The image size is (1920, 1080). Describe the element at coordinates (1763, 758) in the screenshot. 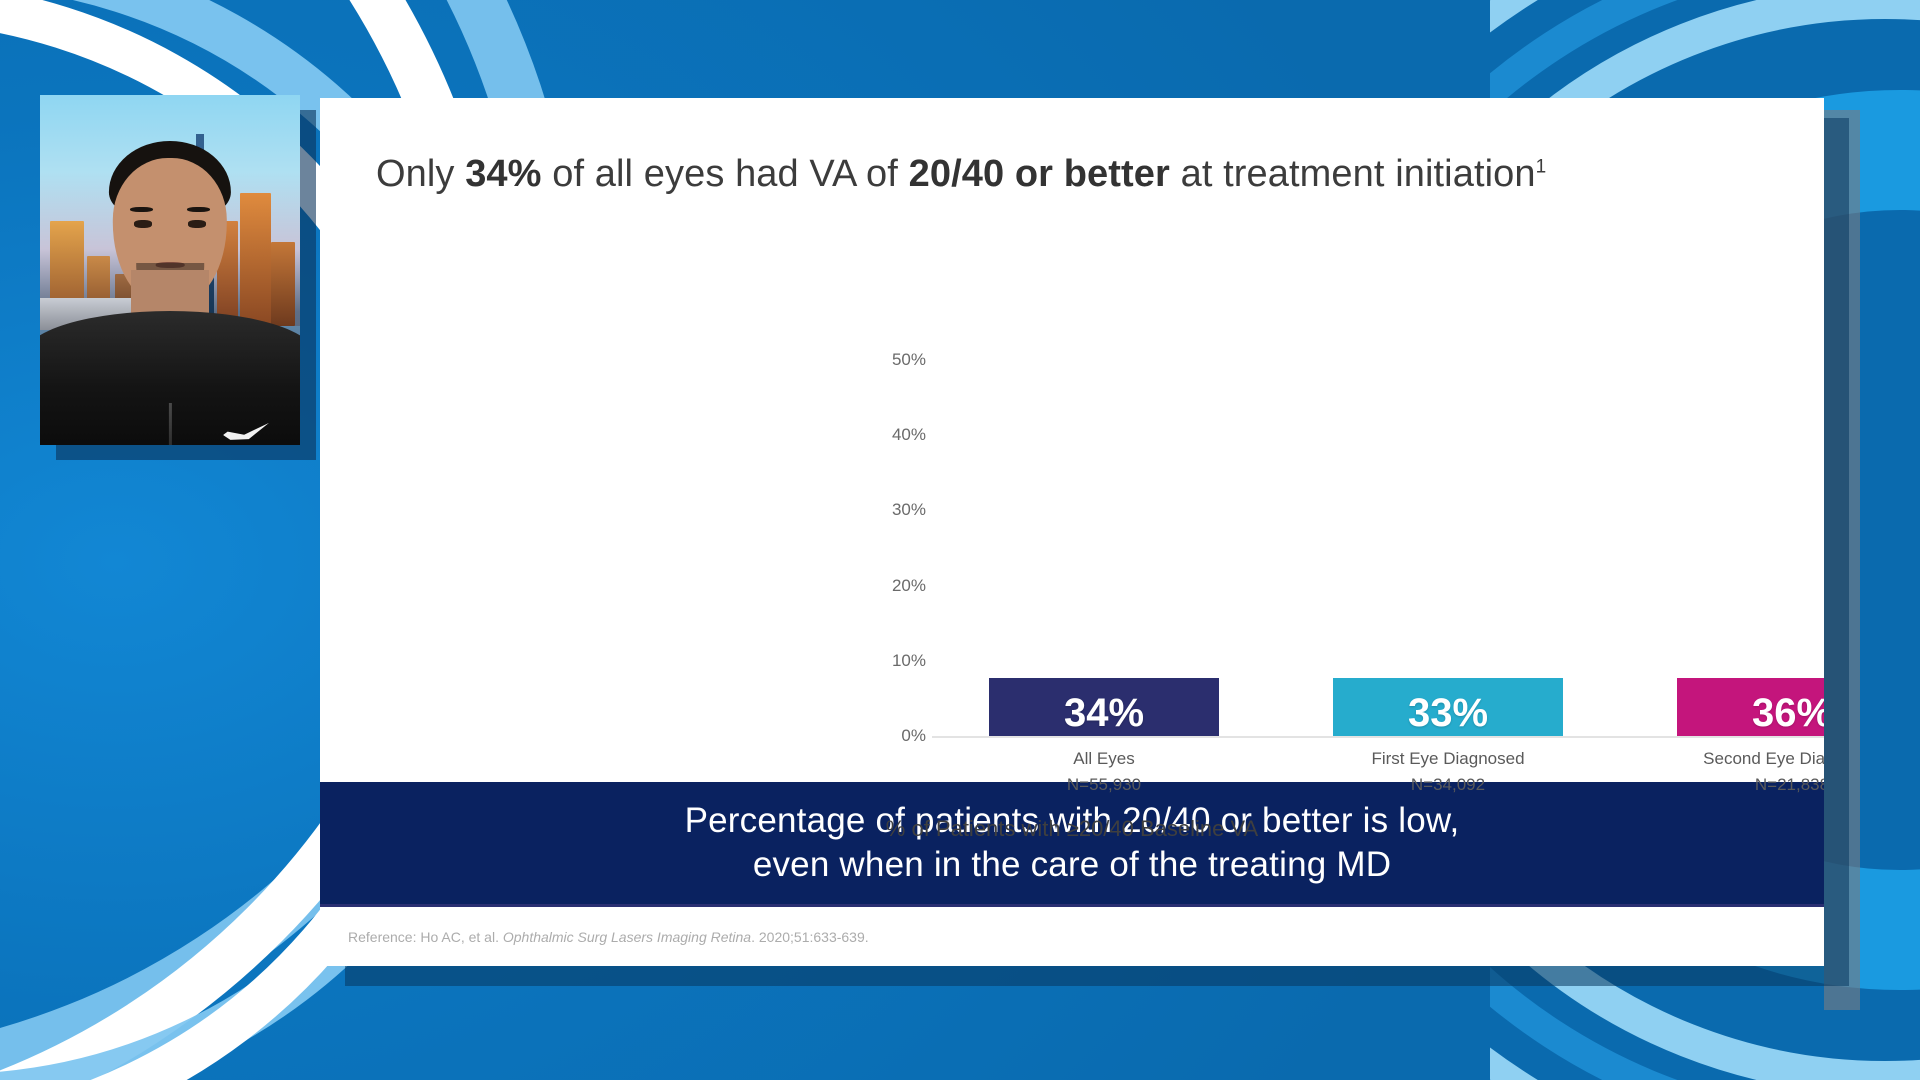

I see `category-name: Second Eye Diagnosed` at that location.